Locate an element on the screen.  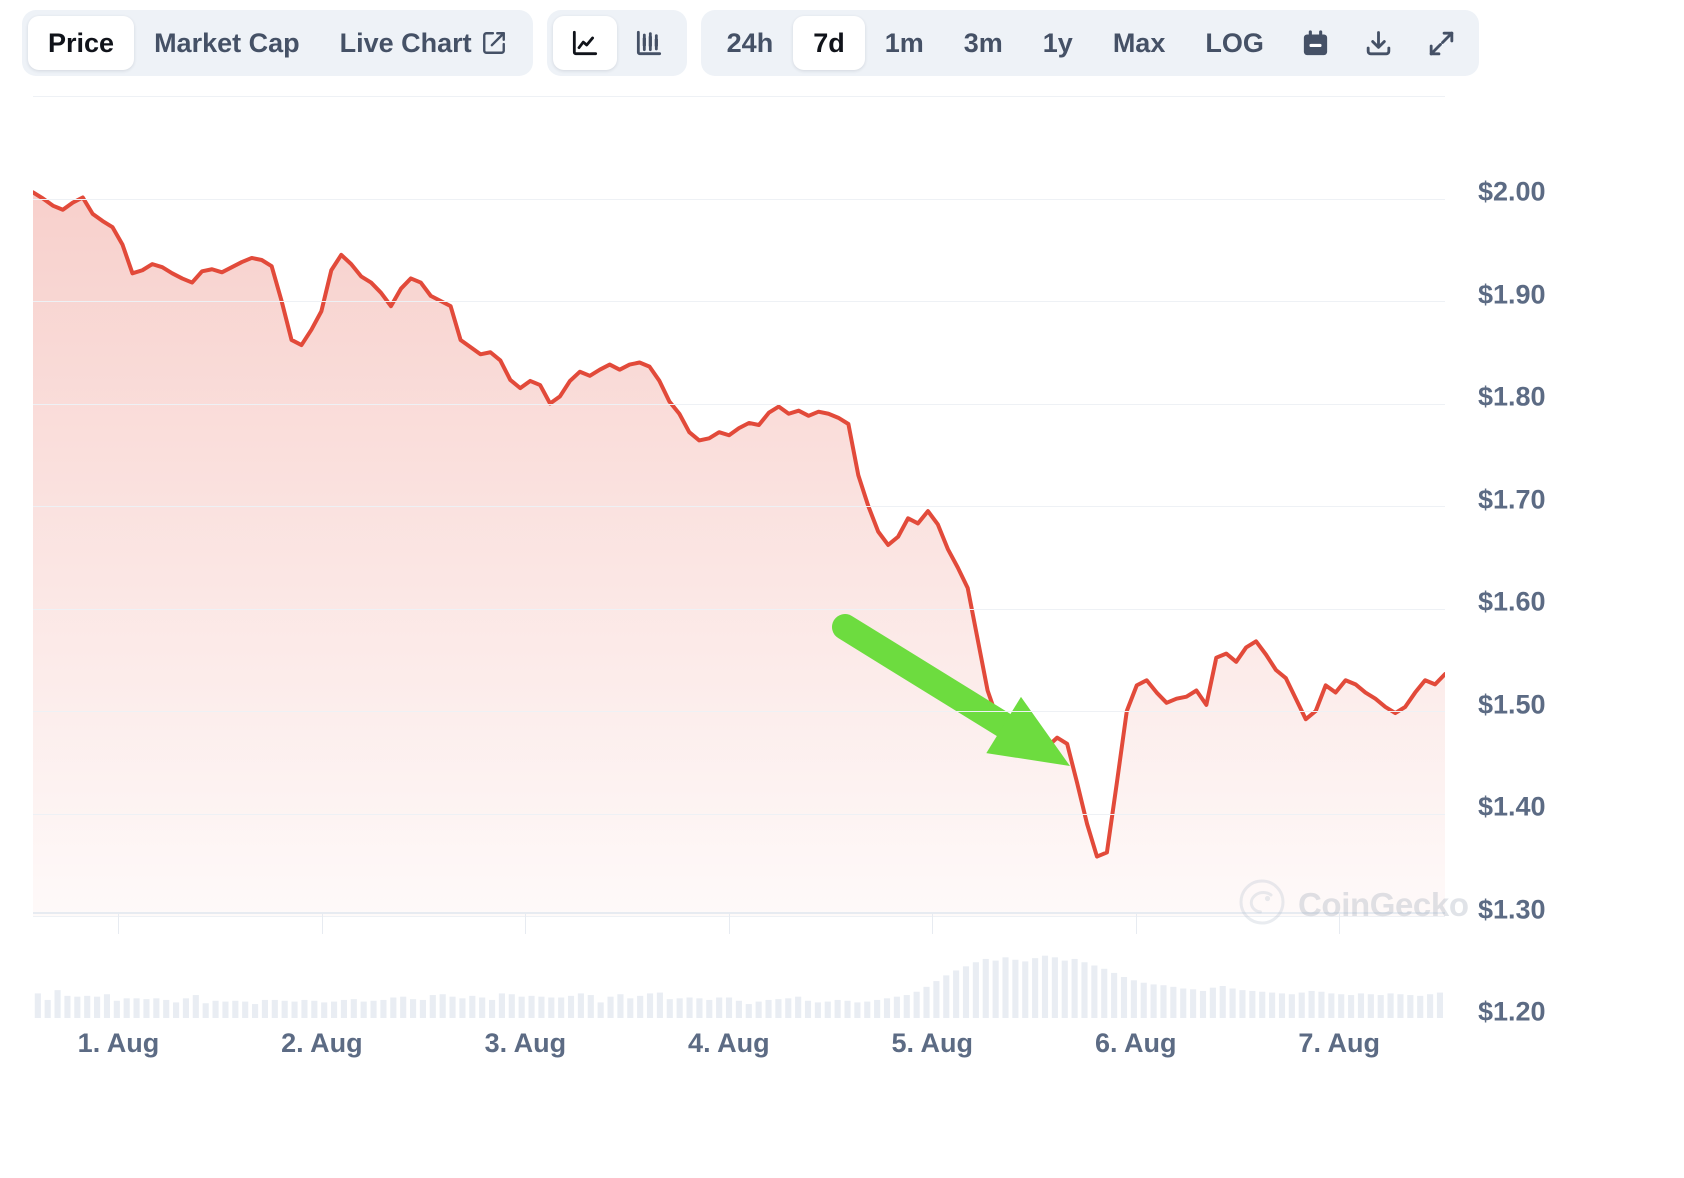
download-chart-button is located at coordinates (1378, 43).